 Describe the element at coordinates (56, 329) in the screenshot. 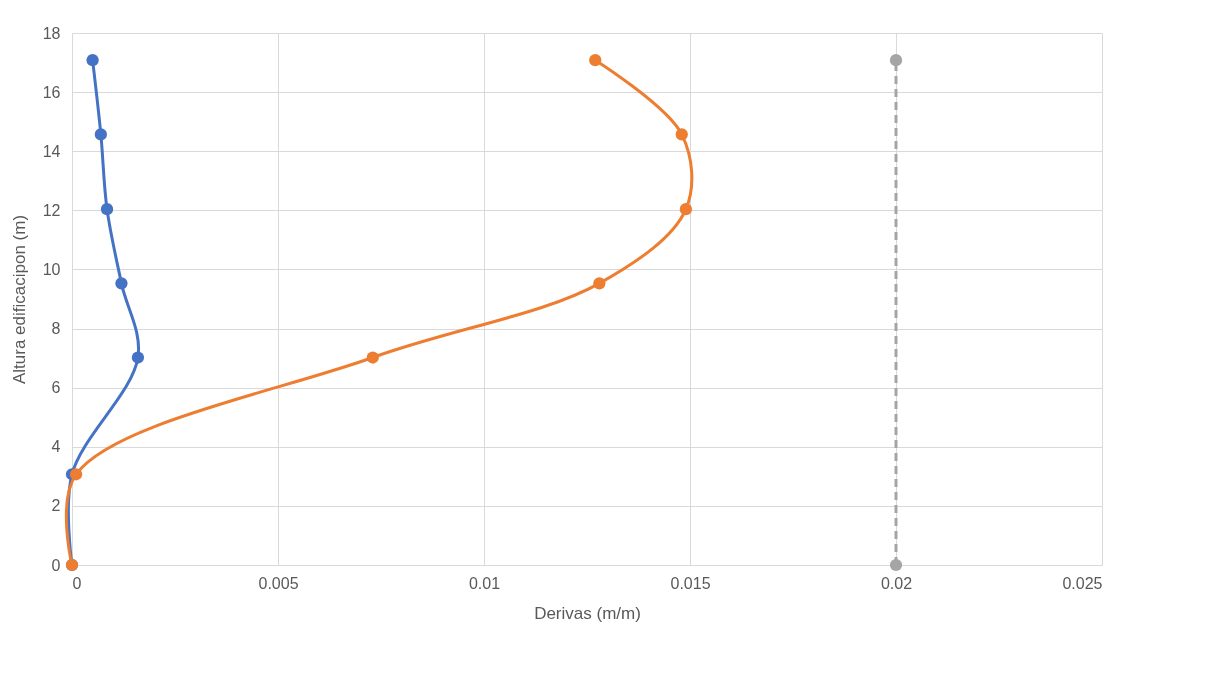

I see `y-tick-label: 8` at that location.